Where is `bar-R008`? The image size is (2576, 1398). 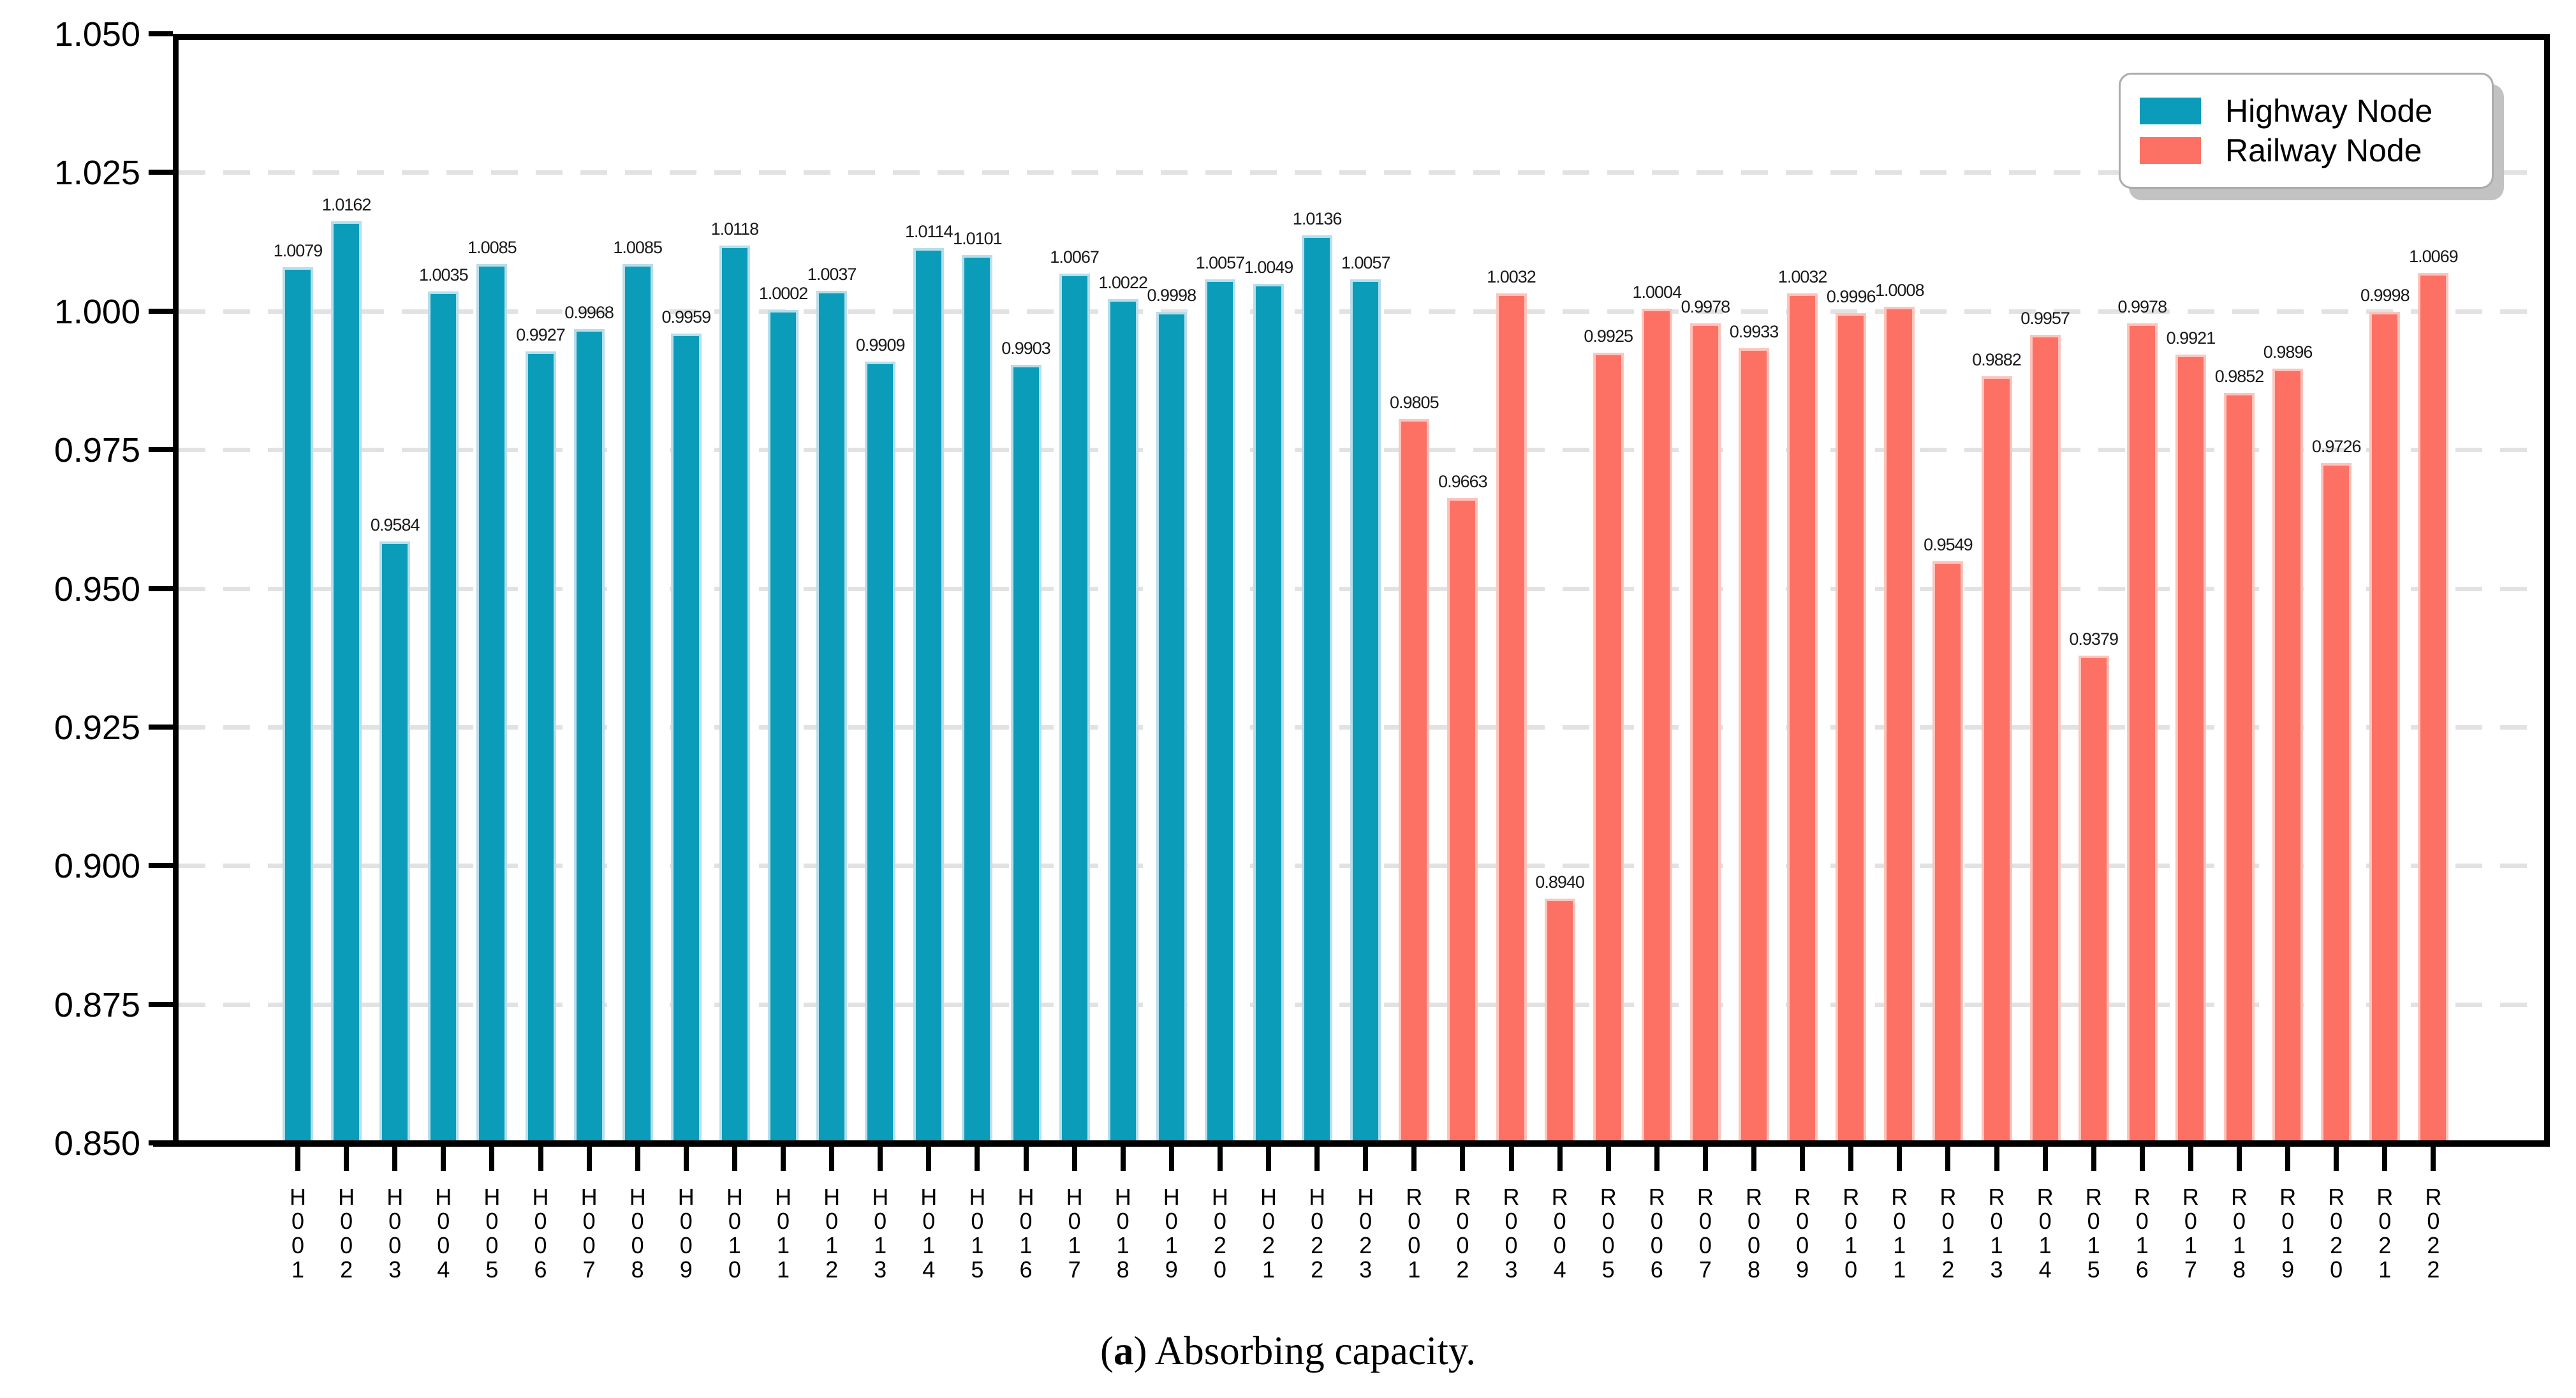
bar-R008 is located at coordinates (1754, 747).